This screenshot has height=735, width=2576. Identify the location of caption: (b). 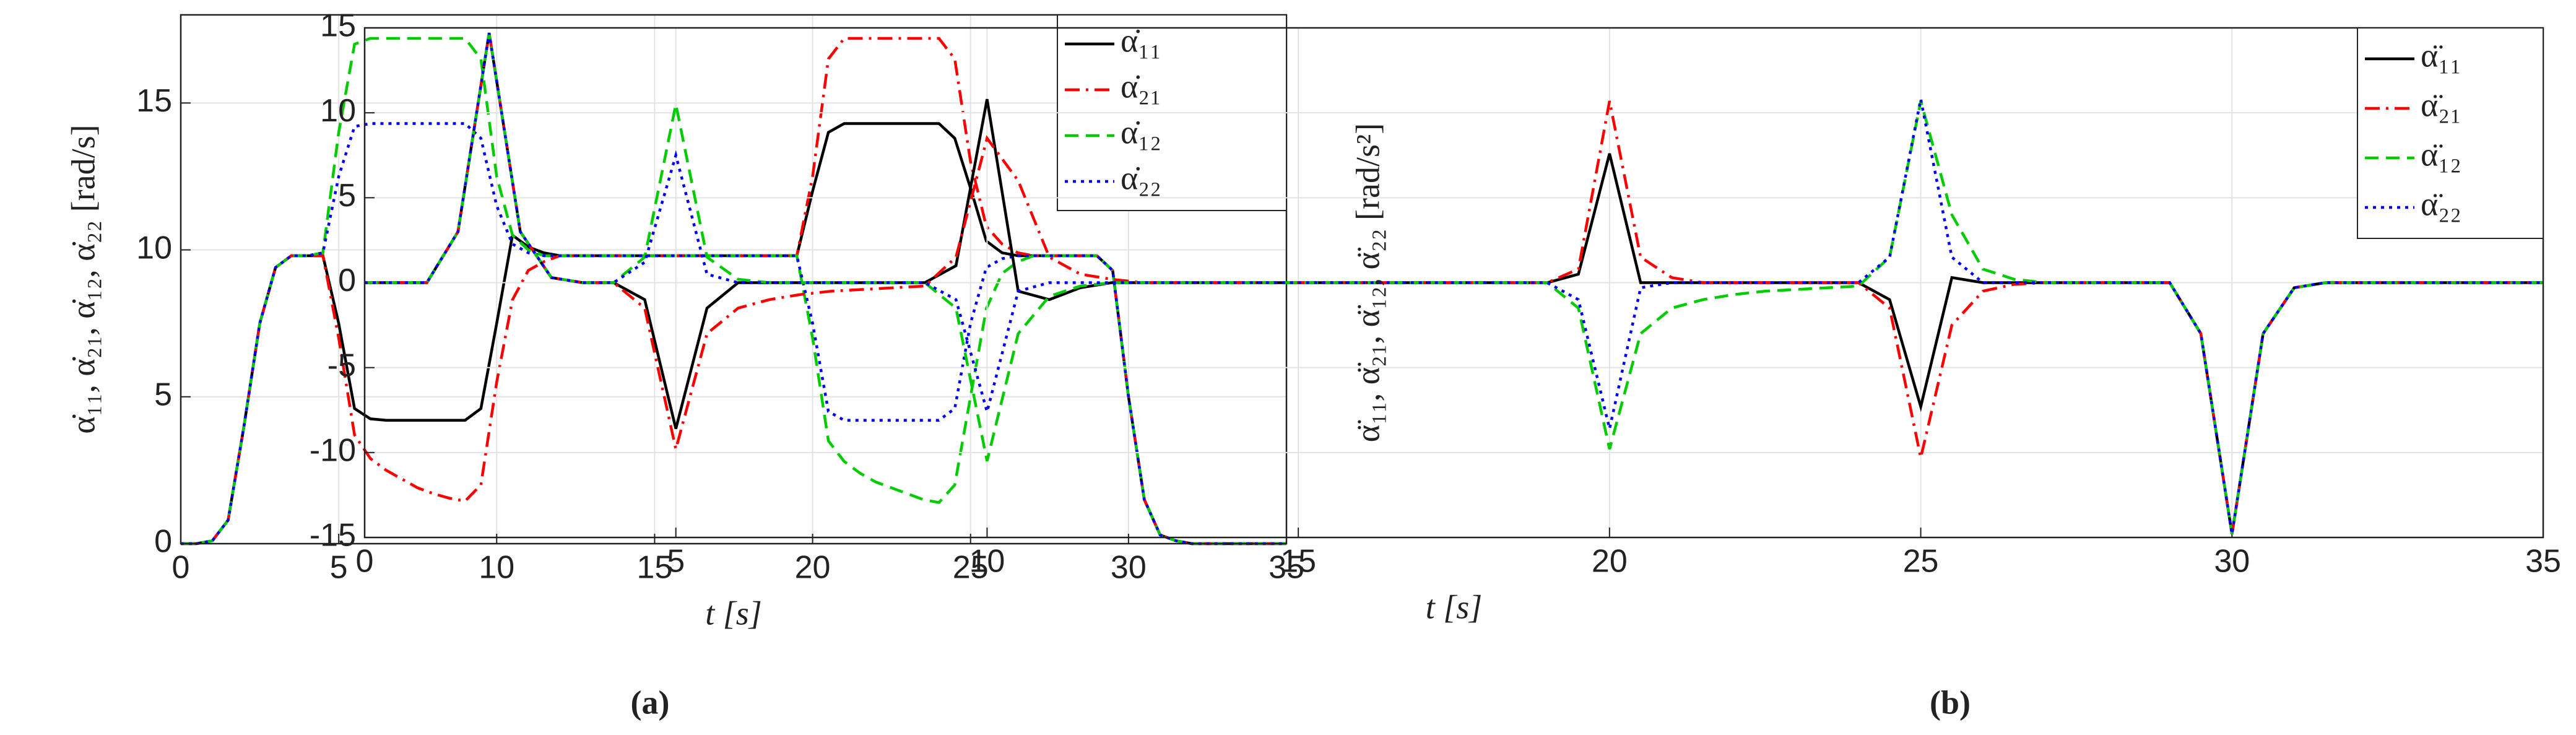
(1950, 702).